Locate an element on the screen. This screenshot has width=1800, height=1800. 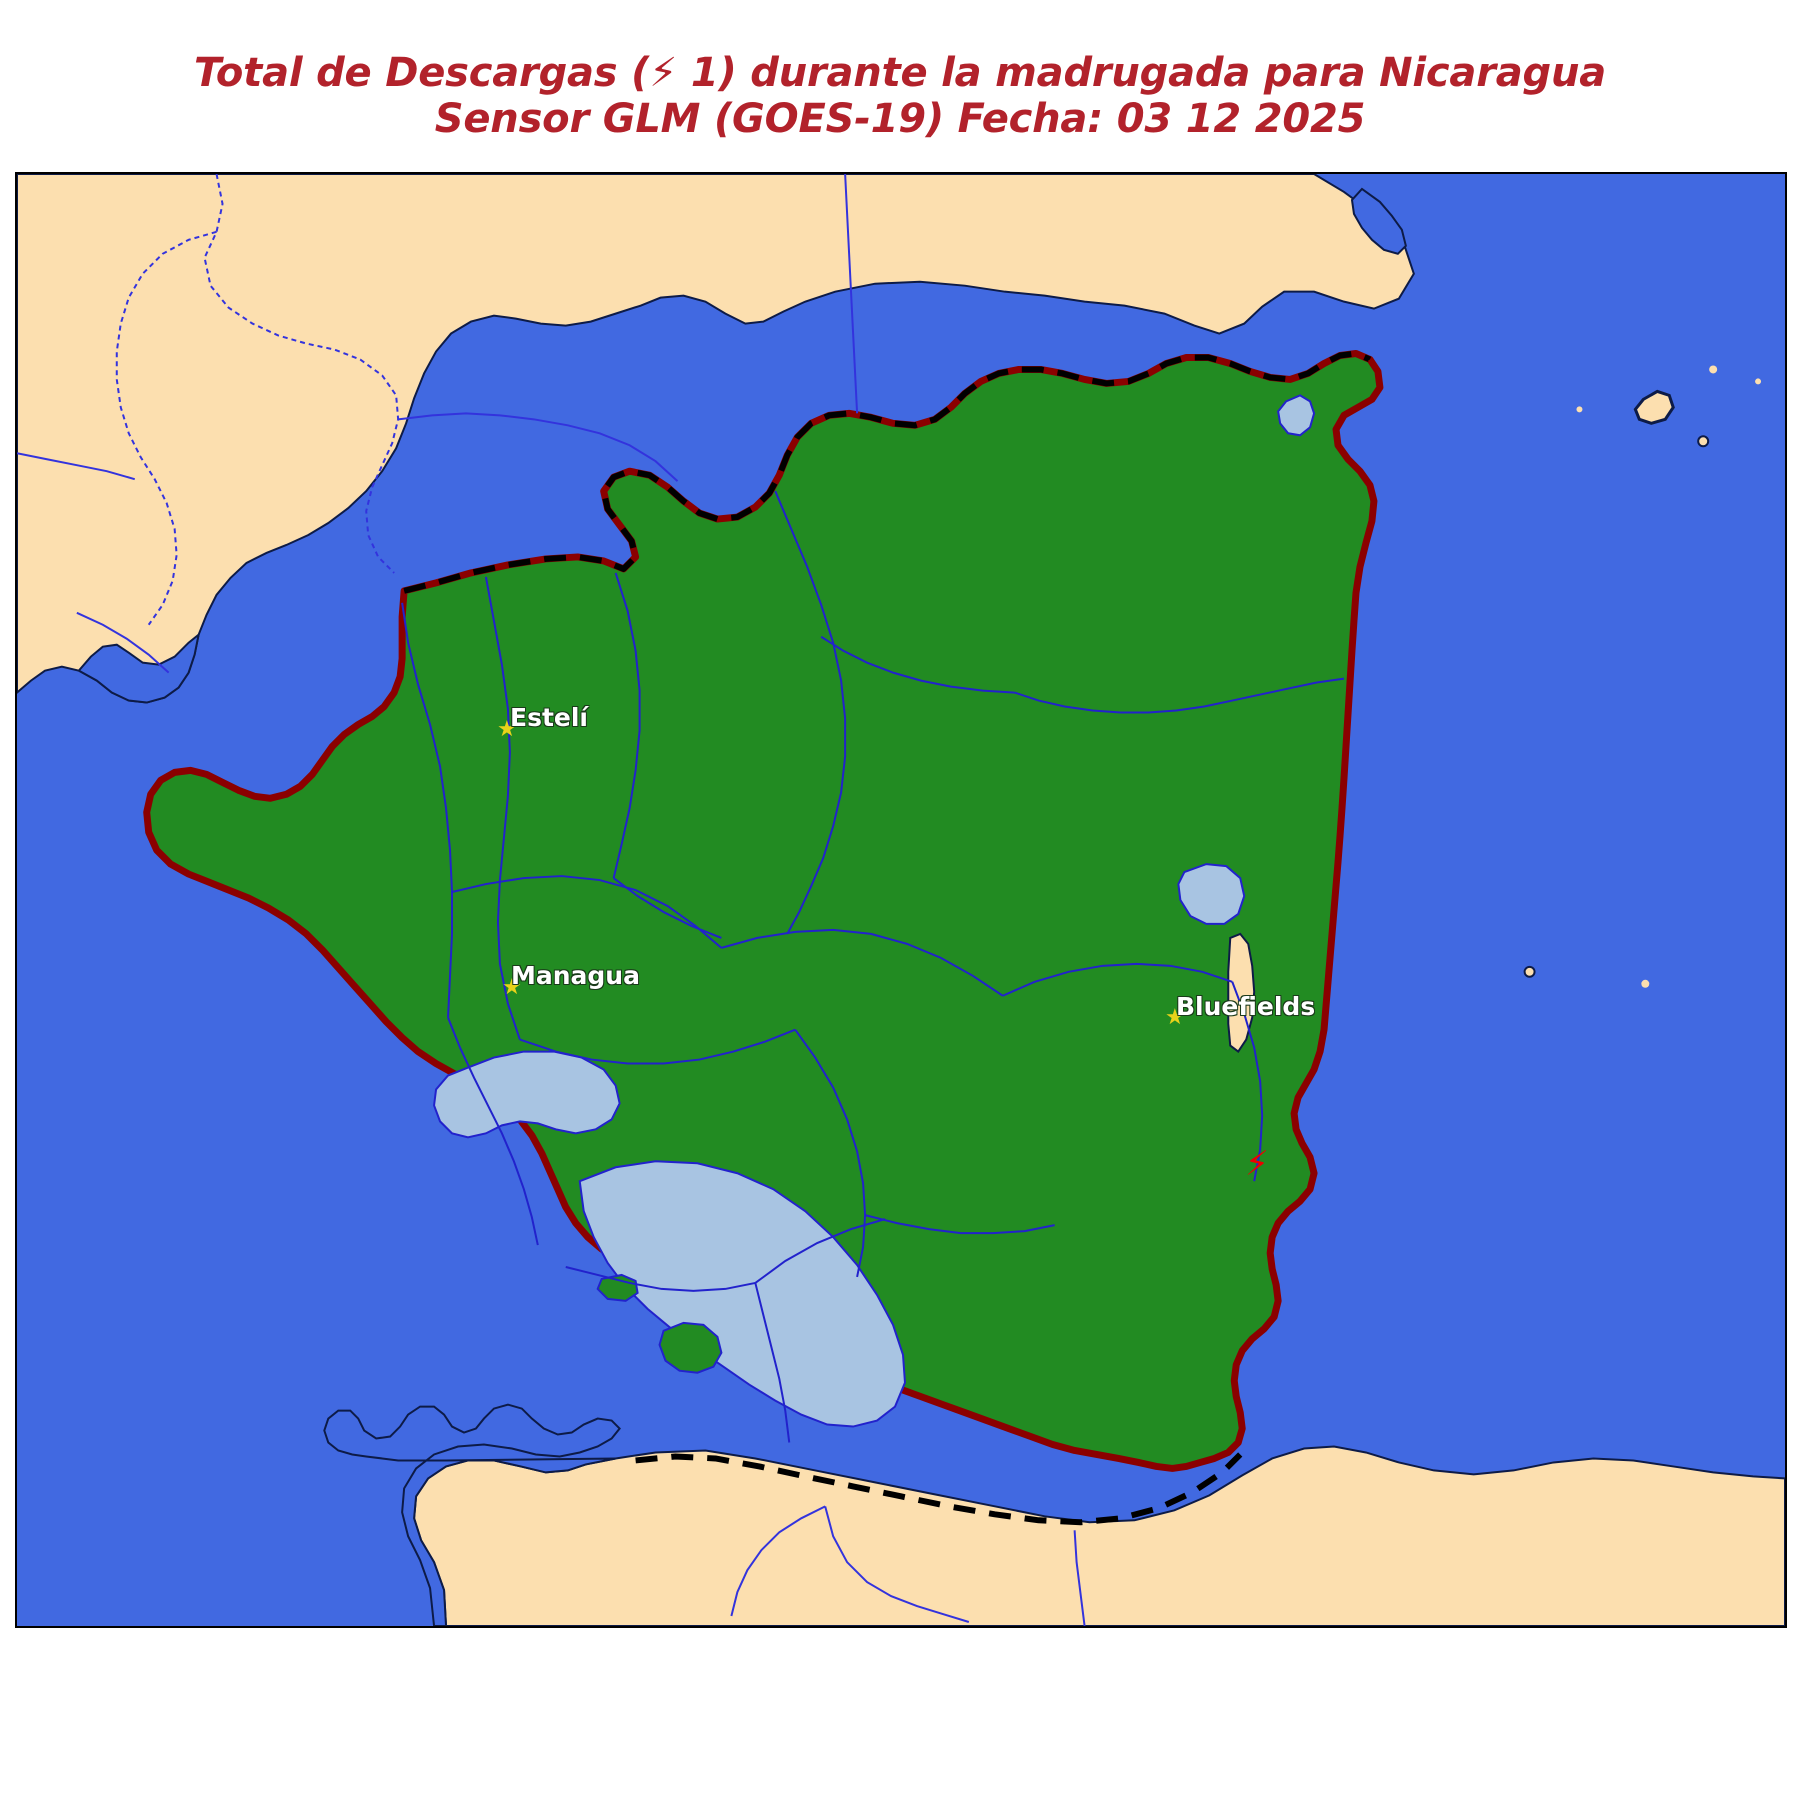
city-marker-bluefields: ★ is located at coordinates (1175, 1017).